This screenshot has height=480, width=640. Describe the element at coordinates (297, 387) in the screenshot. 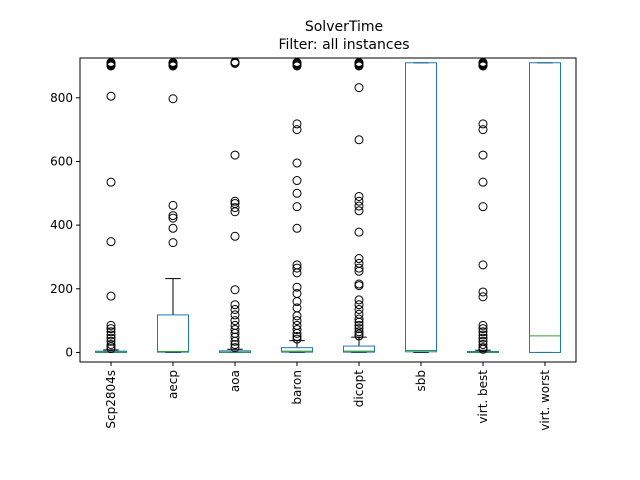

I see `x-tick-label: baron` at that location.